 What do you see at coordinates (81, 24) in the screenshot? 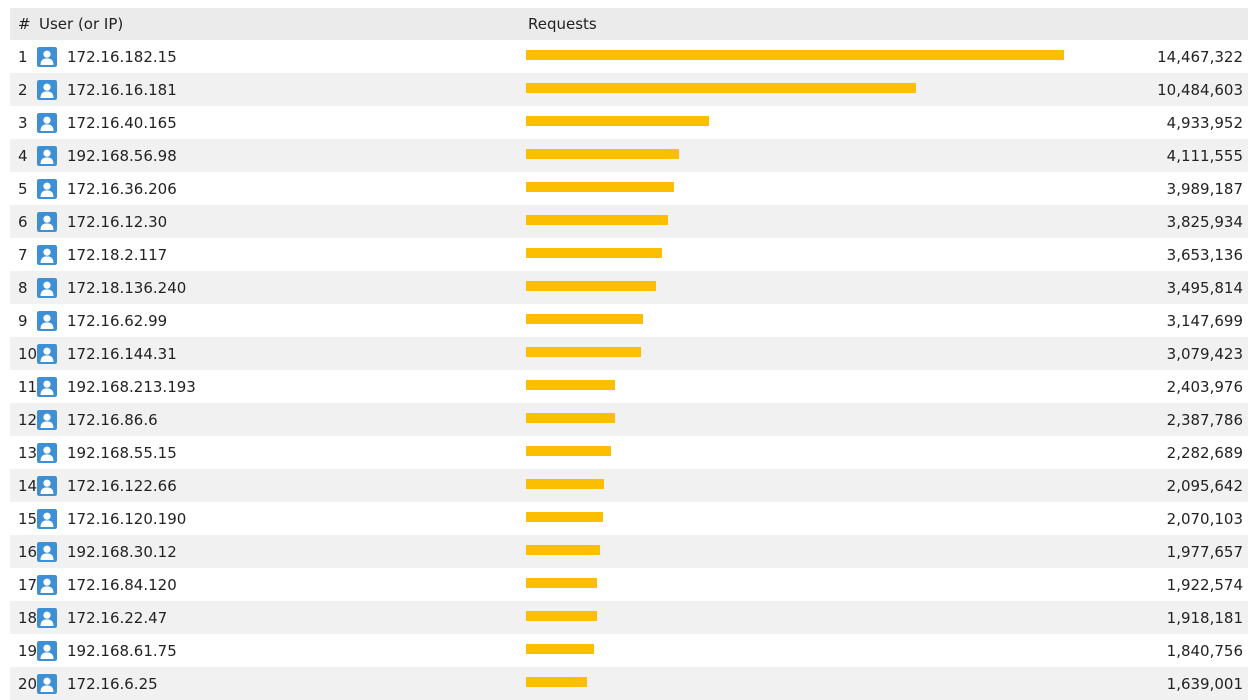
I see `header-user: User (or IP)` at bounding box center [81, 24].